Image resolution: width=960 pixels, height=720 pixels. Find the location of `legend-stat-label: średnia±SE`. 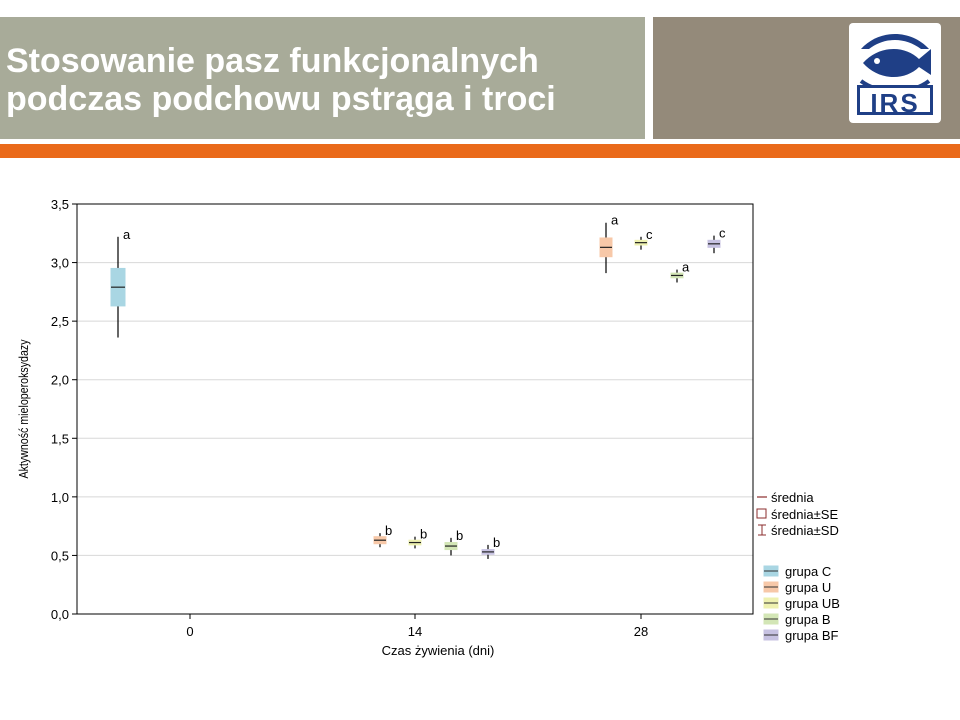

legend-stat-label: średnia±SE is located at coordinates (804, 514).